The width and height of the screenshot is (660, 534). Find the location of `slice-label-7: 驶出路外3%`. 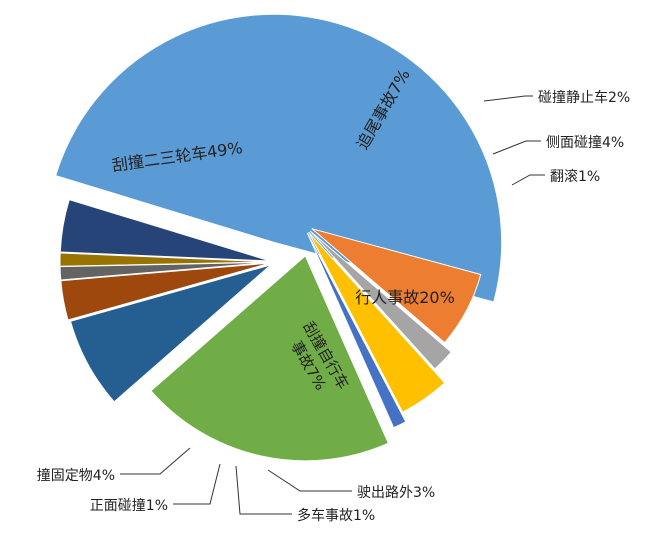

slice-label-7: 驶出路外3% is located at coordinates (396, 493).